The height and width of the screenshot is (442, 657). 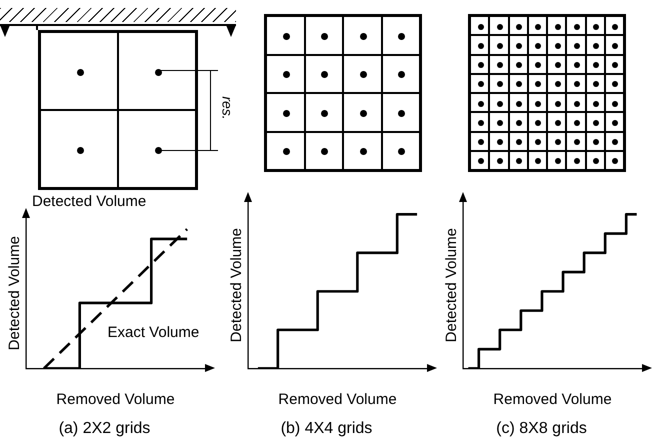 What do you see at coordinates (104, 428) in the screenshot?
I see `text: (a) 2X2 grids` at bounding box center [104, 428].